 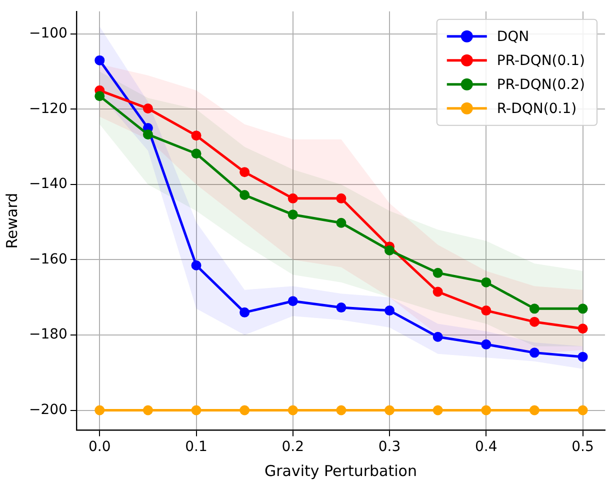 I want to click on y-tick-label: −180, so click(x=48, y=334).